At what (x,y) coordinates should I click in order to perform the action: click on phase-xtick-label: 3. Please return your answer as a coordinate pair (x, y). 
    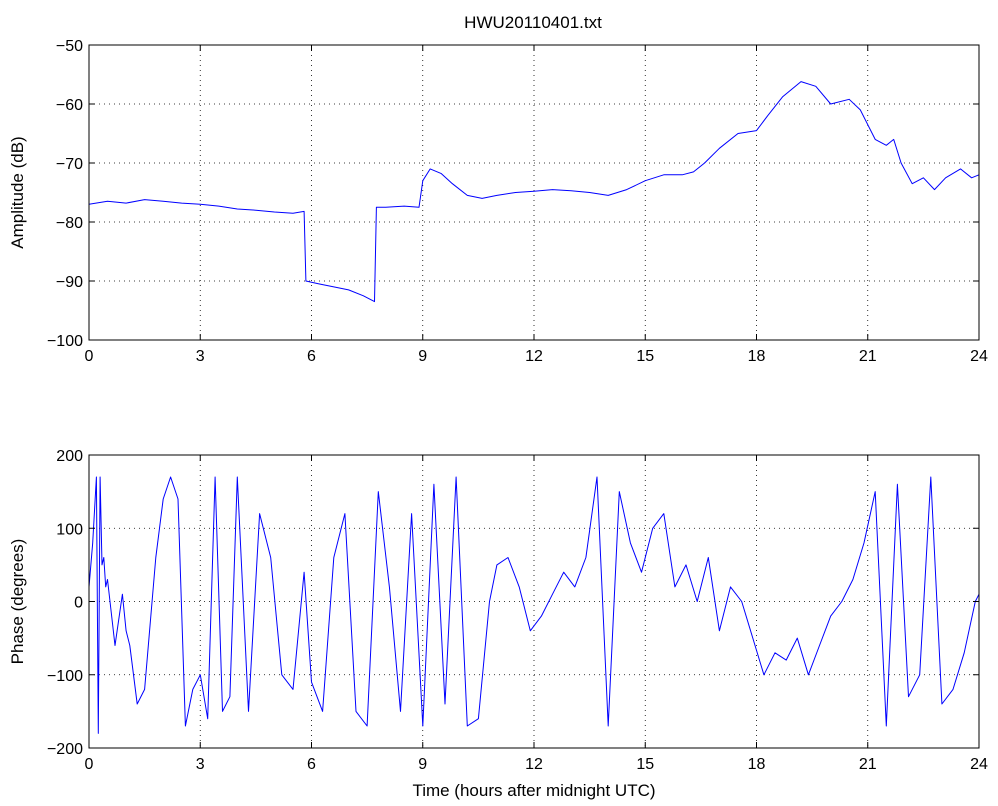
    Looking at the image, I should click on (200, 764).